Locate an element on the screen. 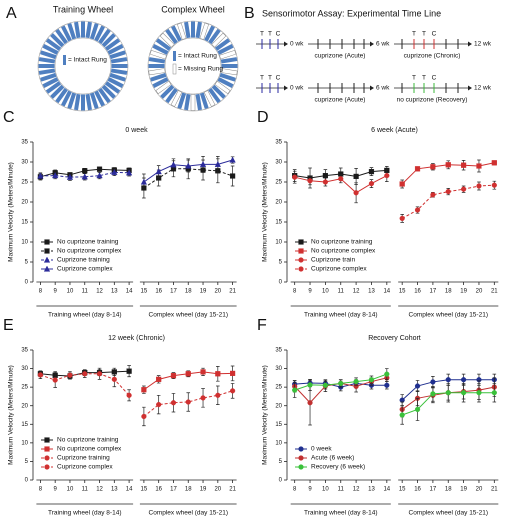 Image resolution: width=506 pixels, height=530 pixels. x-group-label: Training wheel (day 8-14) is located at coordinates (84, 315).